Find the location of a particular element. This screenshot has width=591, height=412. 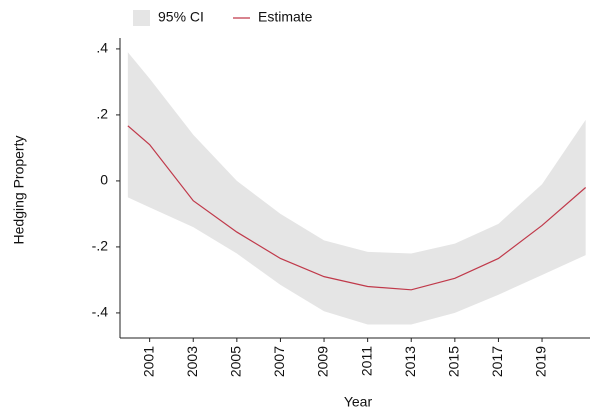

x-tick-label: 2015 is located at coordinates (454, 361).